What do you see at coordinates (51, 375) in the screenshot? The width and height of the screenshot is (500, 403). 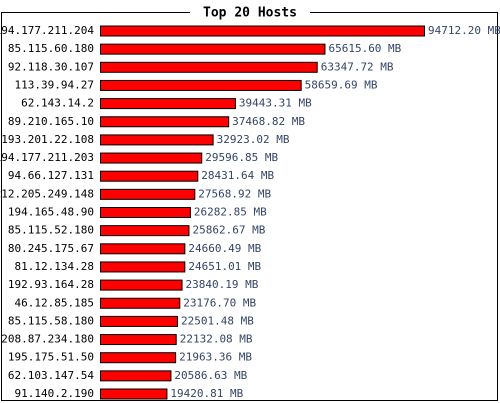 I see `host-label: 62.103.147.54` at bounding box center [51, 375].